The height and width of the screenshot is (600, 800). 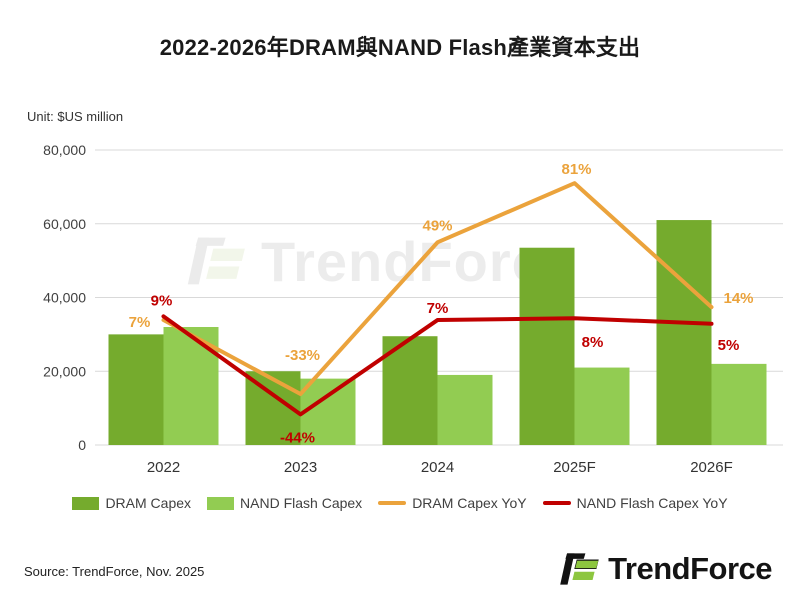 What do you see at coordinates (75, 116) in the screenshot?
I see `unit-label: Unit: $US million` at bounding box center [75, 116].